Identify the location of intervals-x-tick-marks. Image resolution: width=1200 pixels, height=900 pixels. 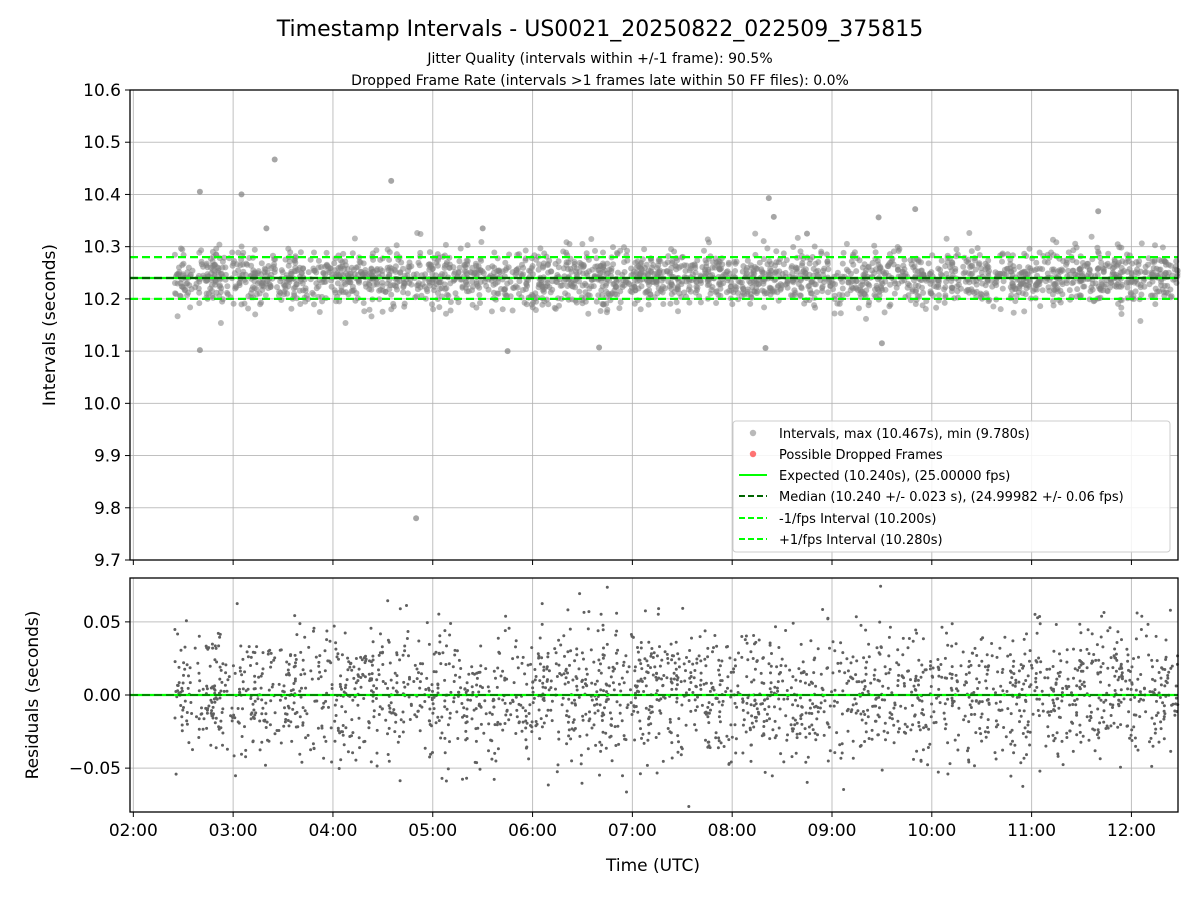
(632, 562).